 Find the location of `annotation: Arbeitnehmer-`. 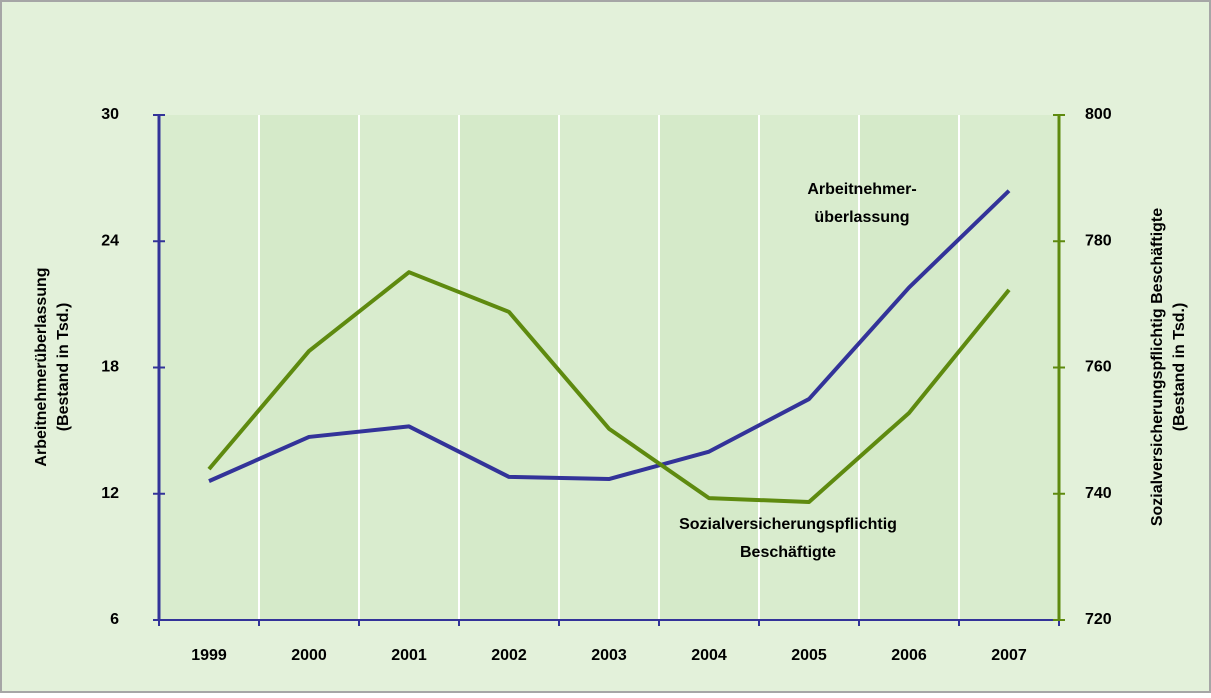

annotation: Arbeitnehmer- is located at coordinates (861, 189).